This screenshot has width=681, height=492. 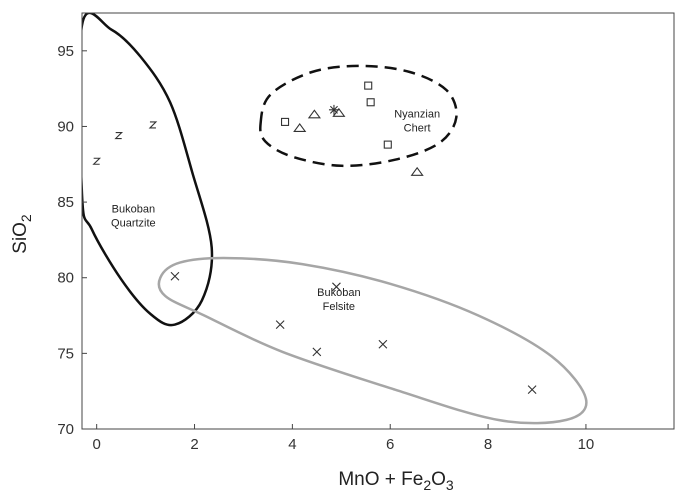 What do you see at coordinates (133, 224) in the screenshot?
I see `region-label: Quartzite` at bounding box center [133, 224].